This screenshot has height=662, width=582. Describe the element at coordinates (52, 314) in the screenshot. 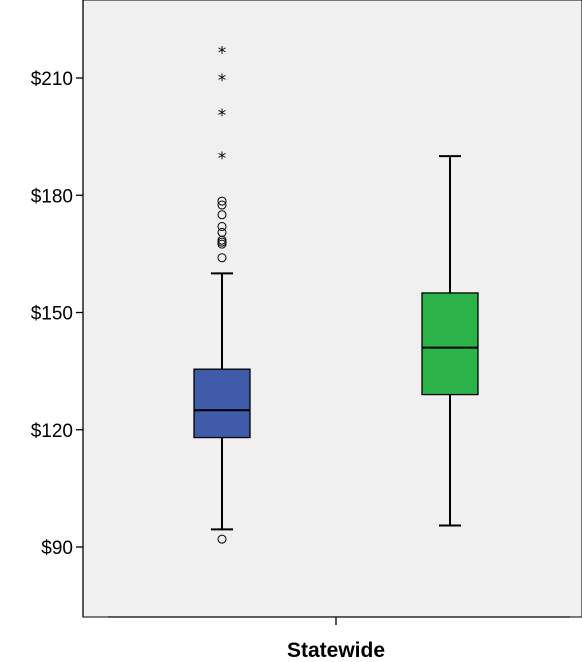

I see `y-tick-label: $150` at that location.